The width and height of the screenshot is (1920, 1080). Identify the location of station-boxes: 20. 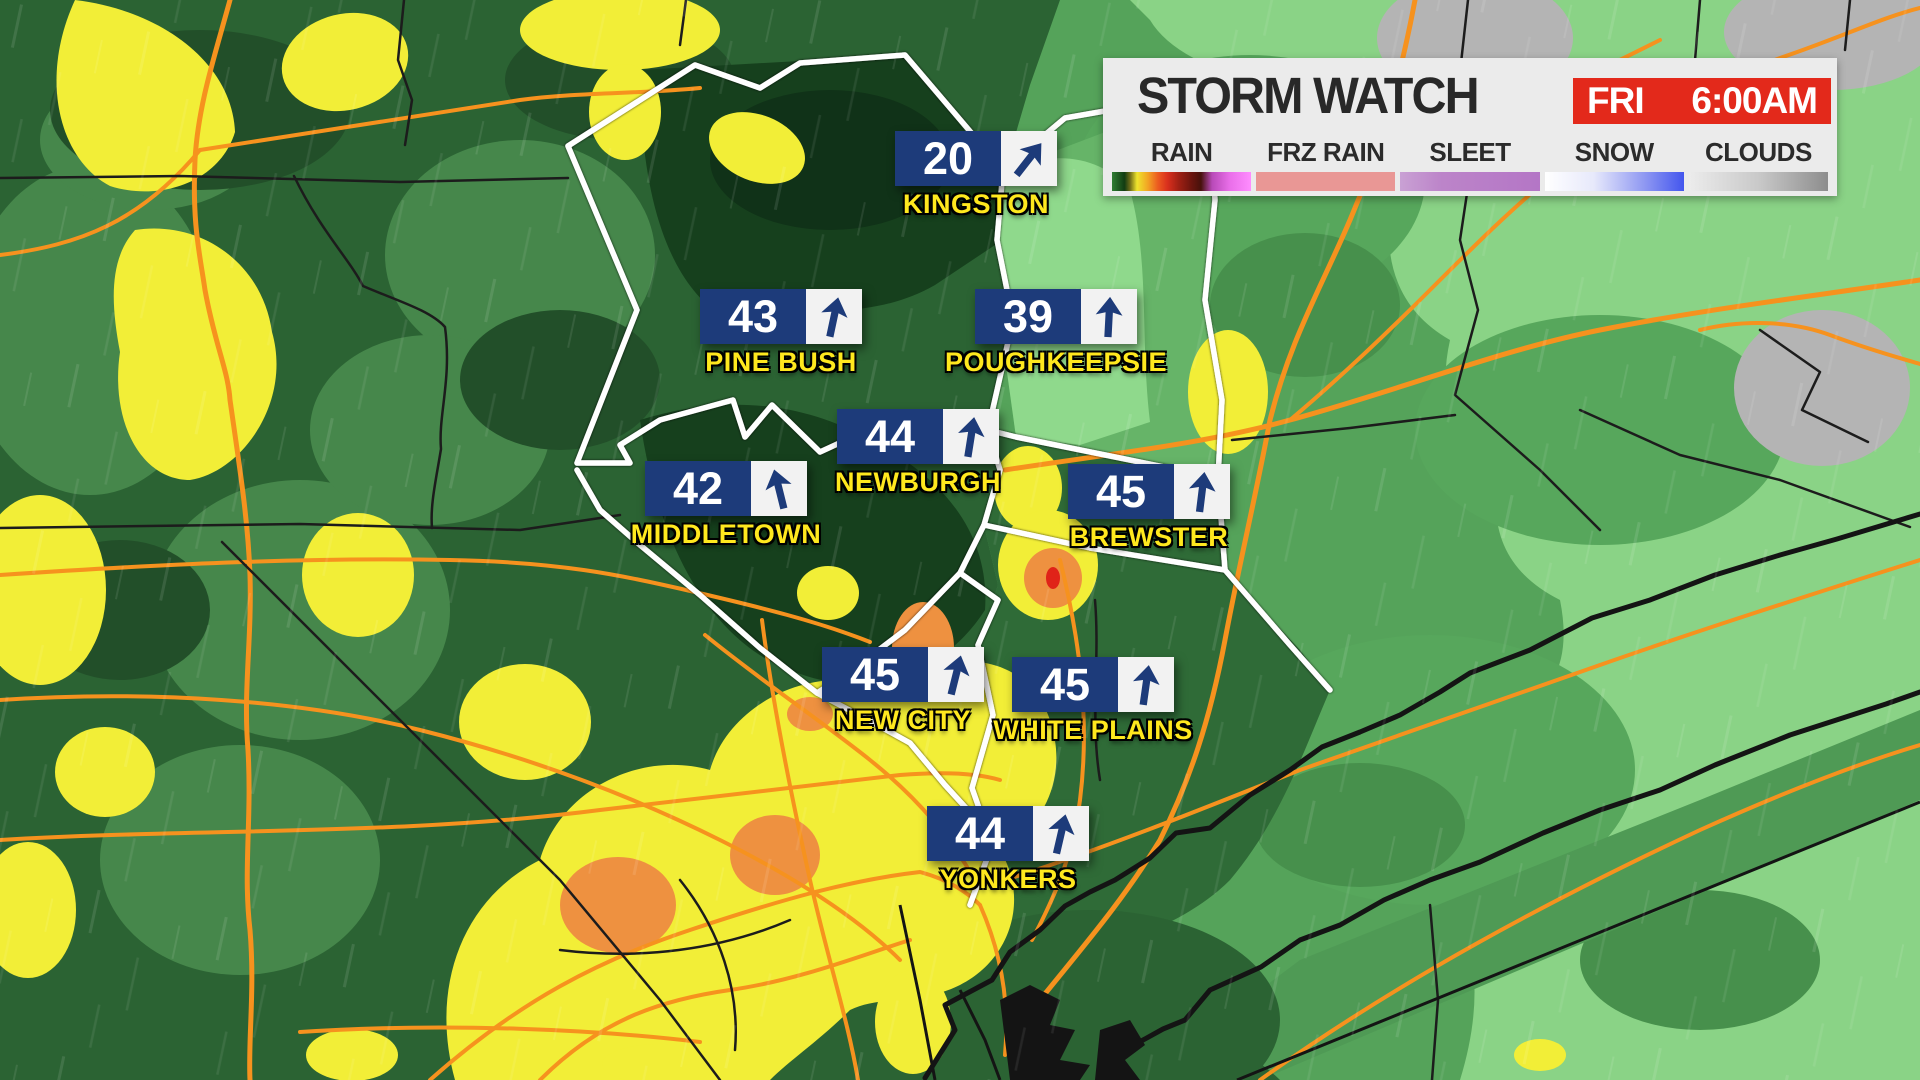
(976, 158).